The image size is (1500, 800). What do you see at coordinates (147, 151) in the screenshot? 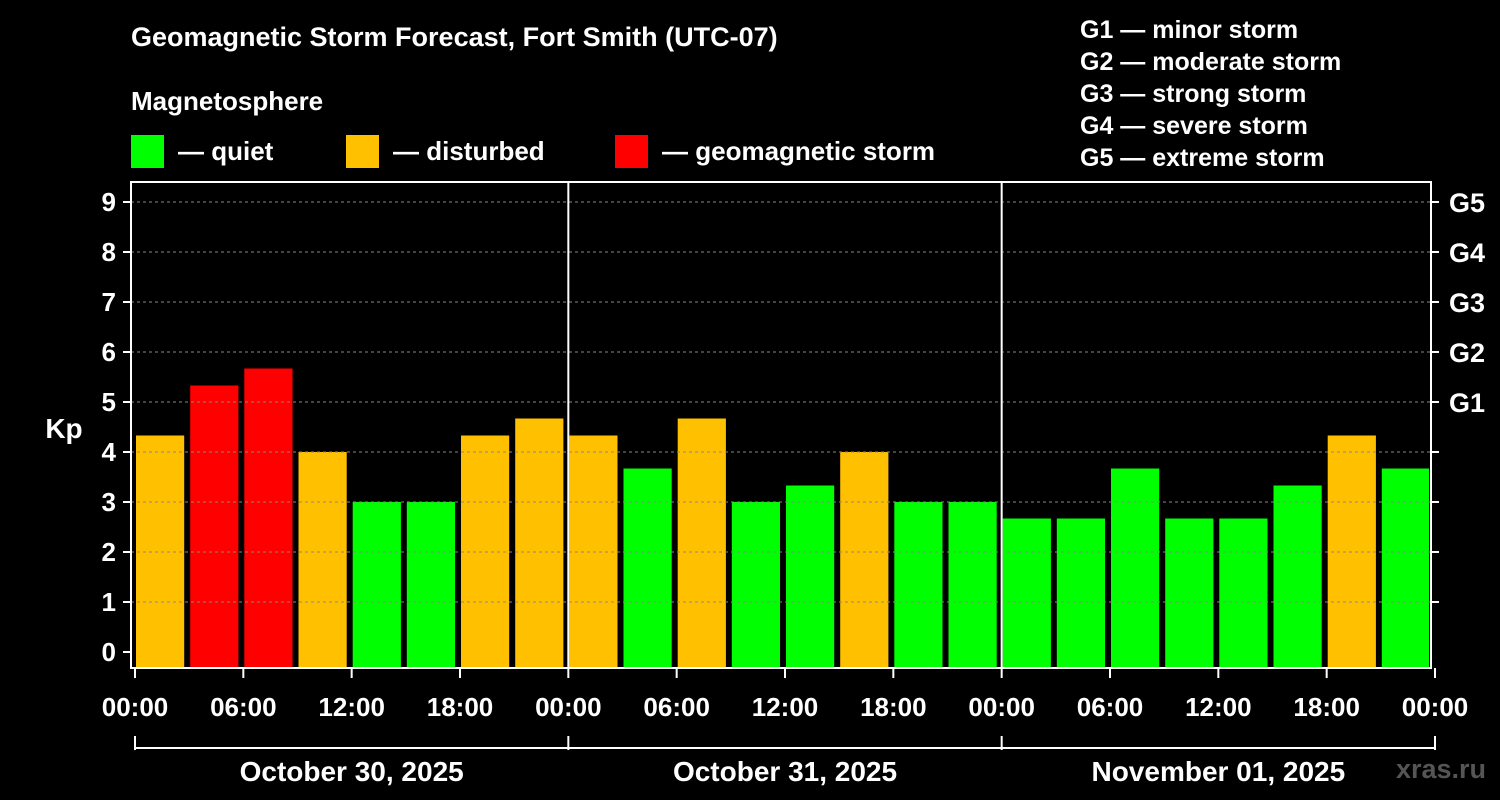
I see `legend-swatch-quiet` at bounding box center [147, 151].